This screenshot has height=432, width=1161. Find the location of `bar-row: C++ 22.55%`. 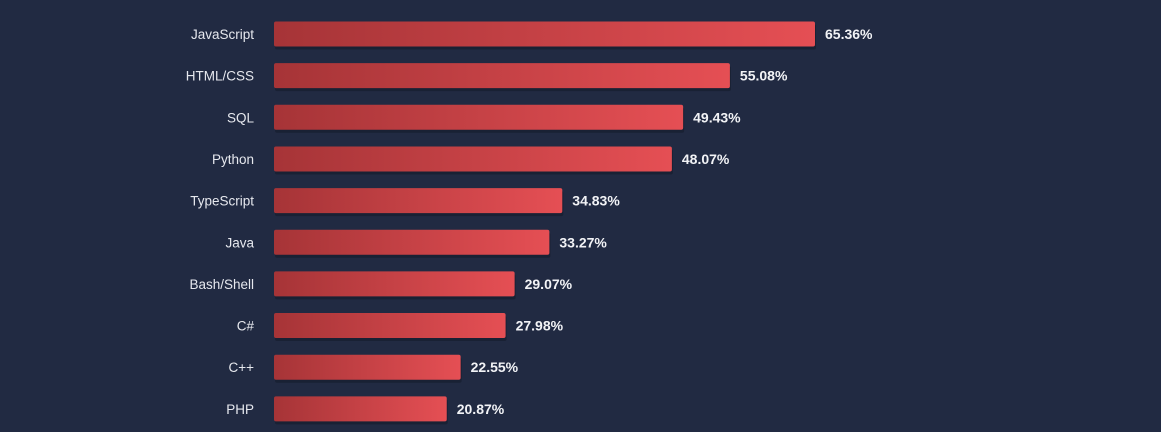

bar-row: C++ 22.55% is located at coordinates (373, 368).